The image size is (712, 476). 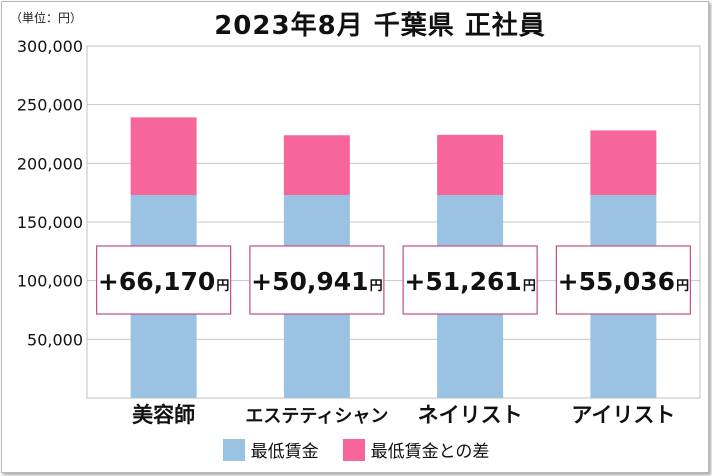 I want to click on y-tick-label: 100,000, so click(x=50, y=281).